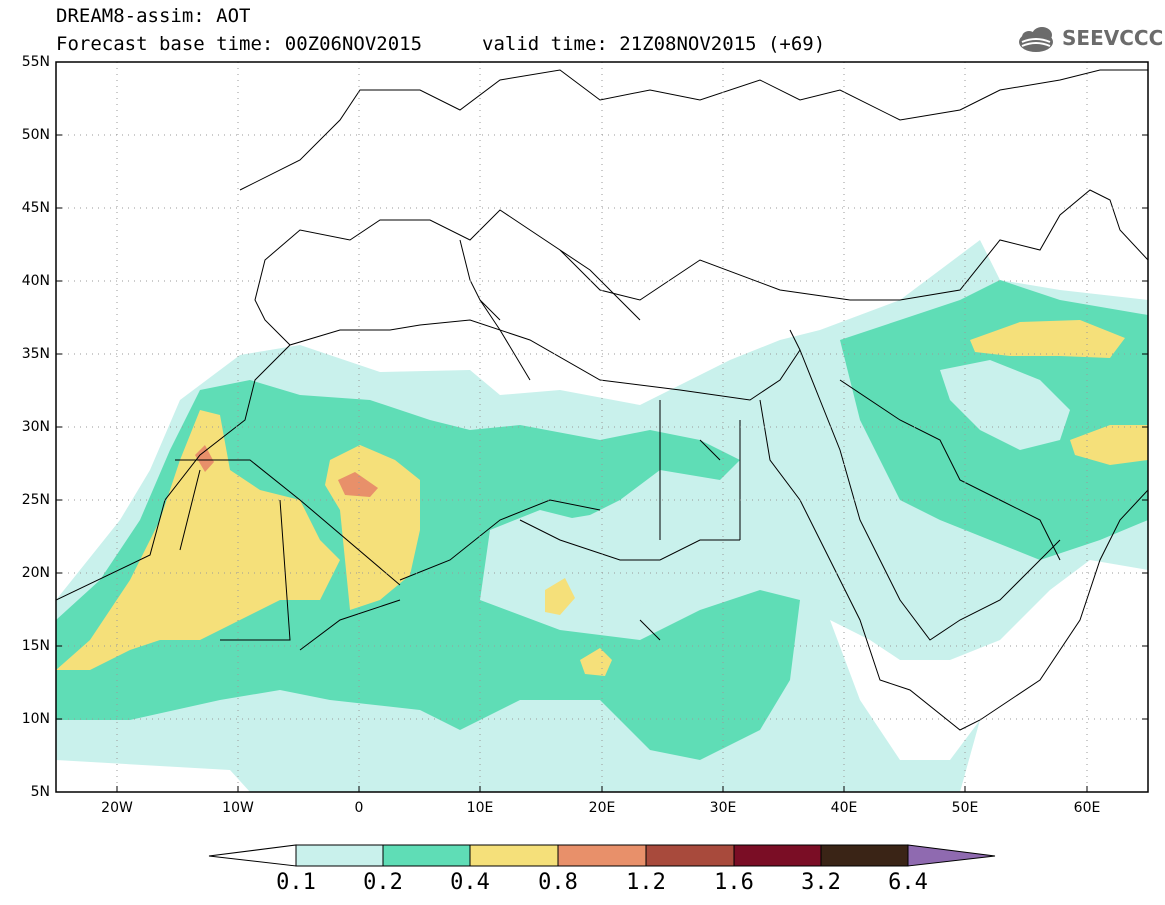 This screenshot has height=905, width=1165. Describe the element at coordinates (35, 646) in the screenshot. I see `lat-label-15n: 15N` at that location.